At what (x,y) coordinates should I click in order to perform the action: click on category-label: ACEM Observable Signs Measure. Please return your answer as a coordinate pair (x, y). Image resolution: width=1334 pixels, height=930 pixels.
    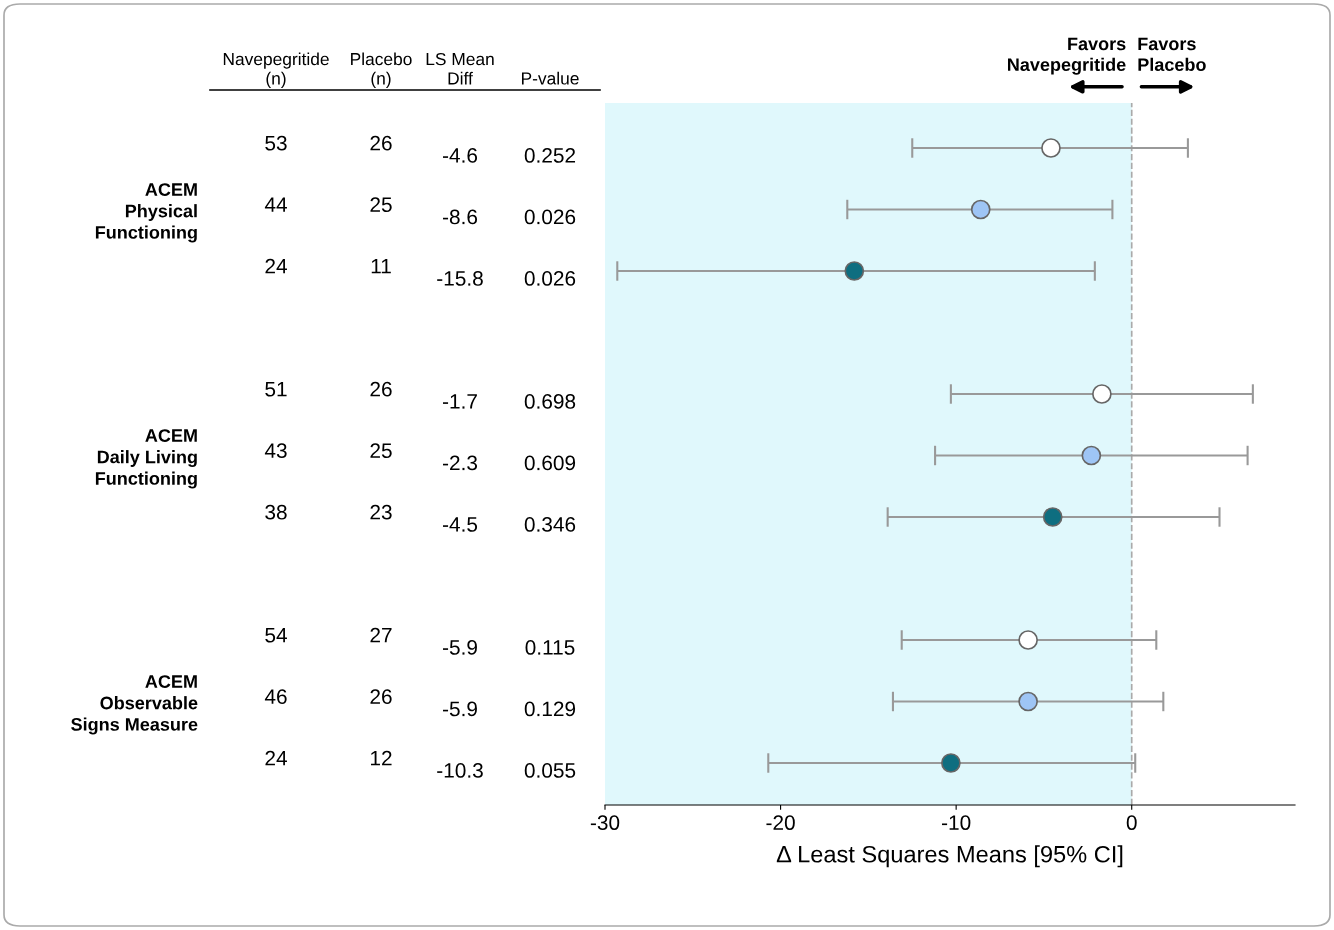
    Looking at the image, I should click on (134, 705).